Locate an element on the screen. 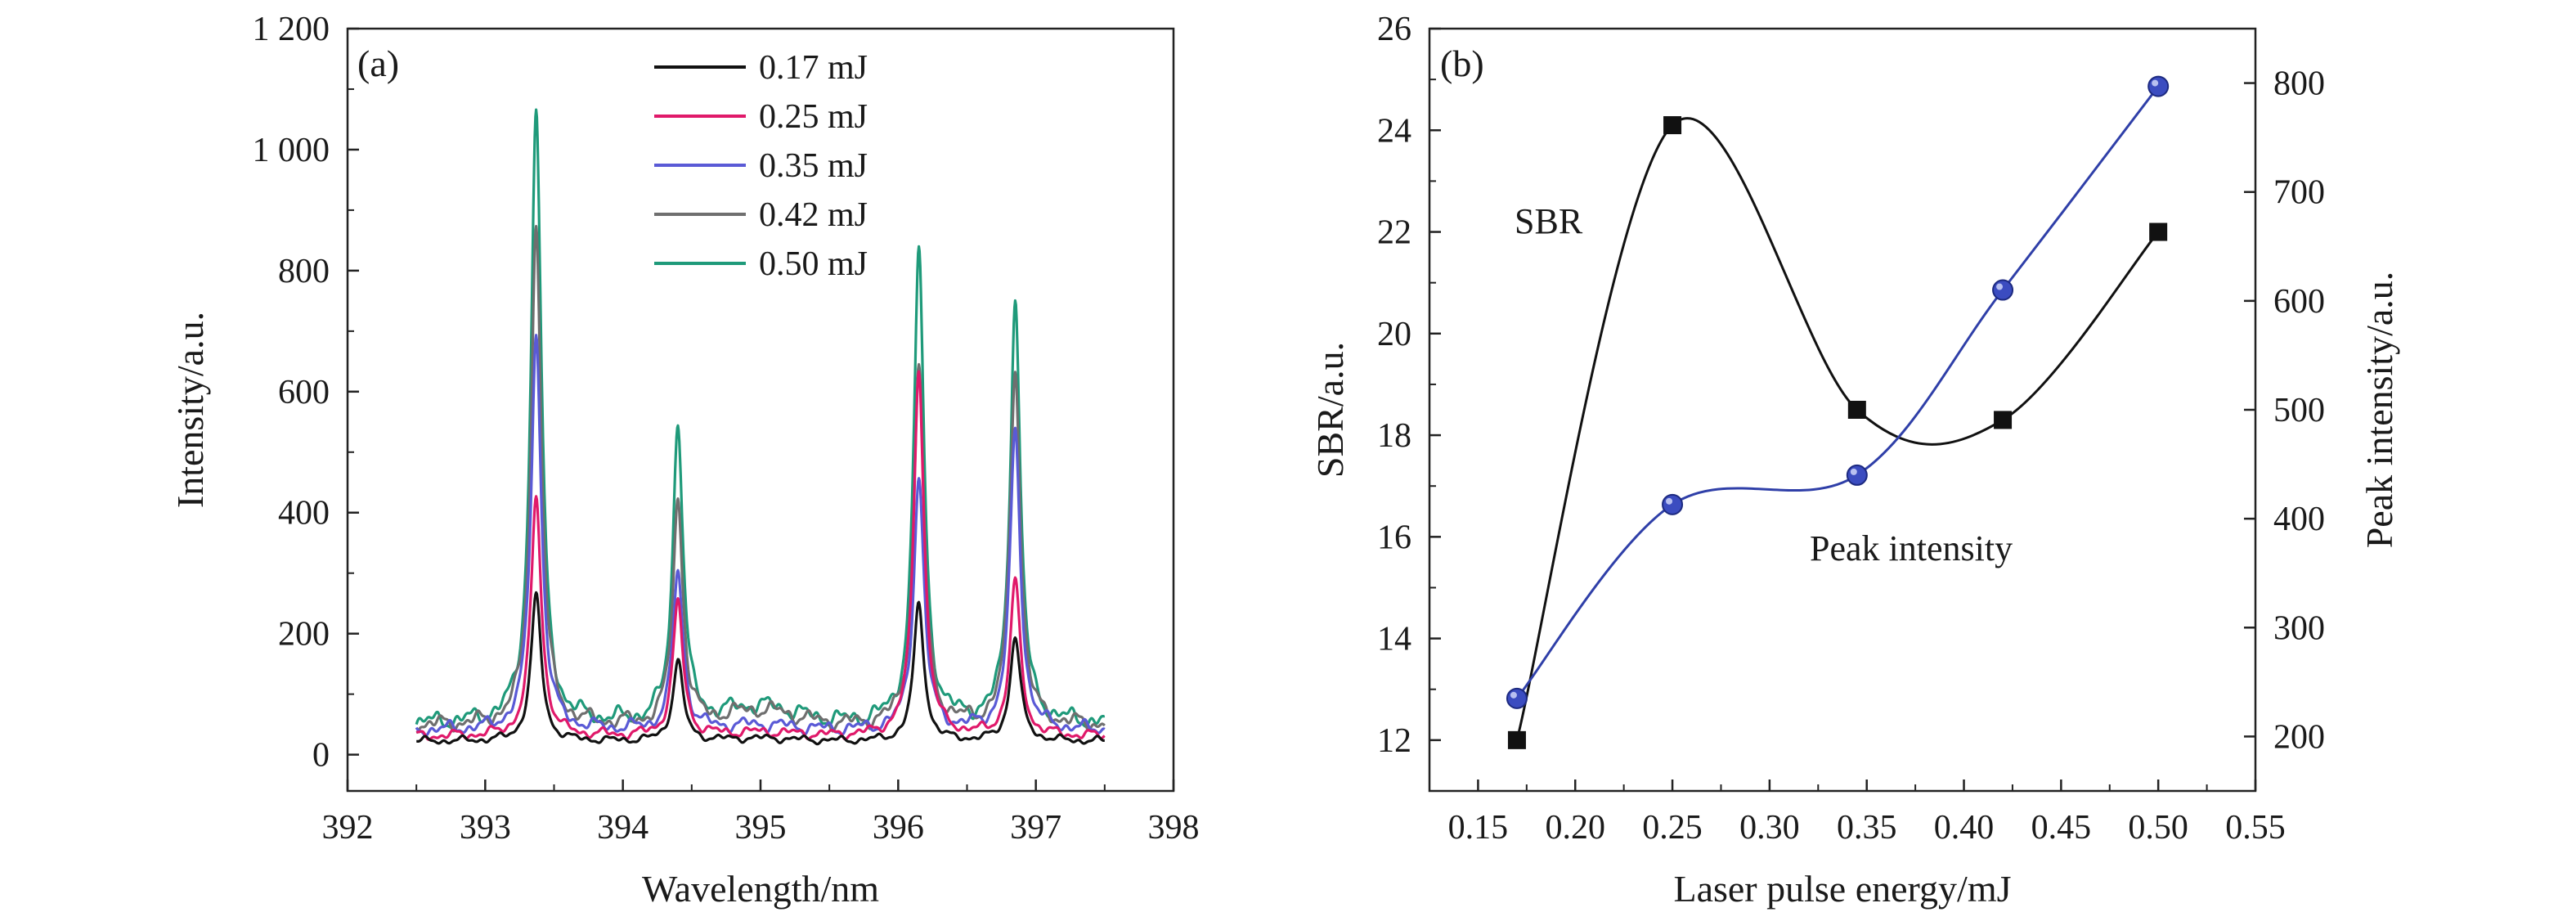 The width and height of the screenshot is (2576, 921). panel-b-y2-axis: 200 300 400 500 600 700 800 is located at coordinates (2284, 411).